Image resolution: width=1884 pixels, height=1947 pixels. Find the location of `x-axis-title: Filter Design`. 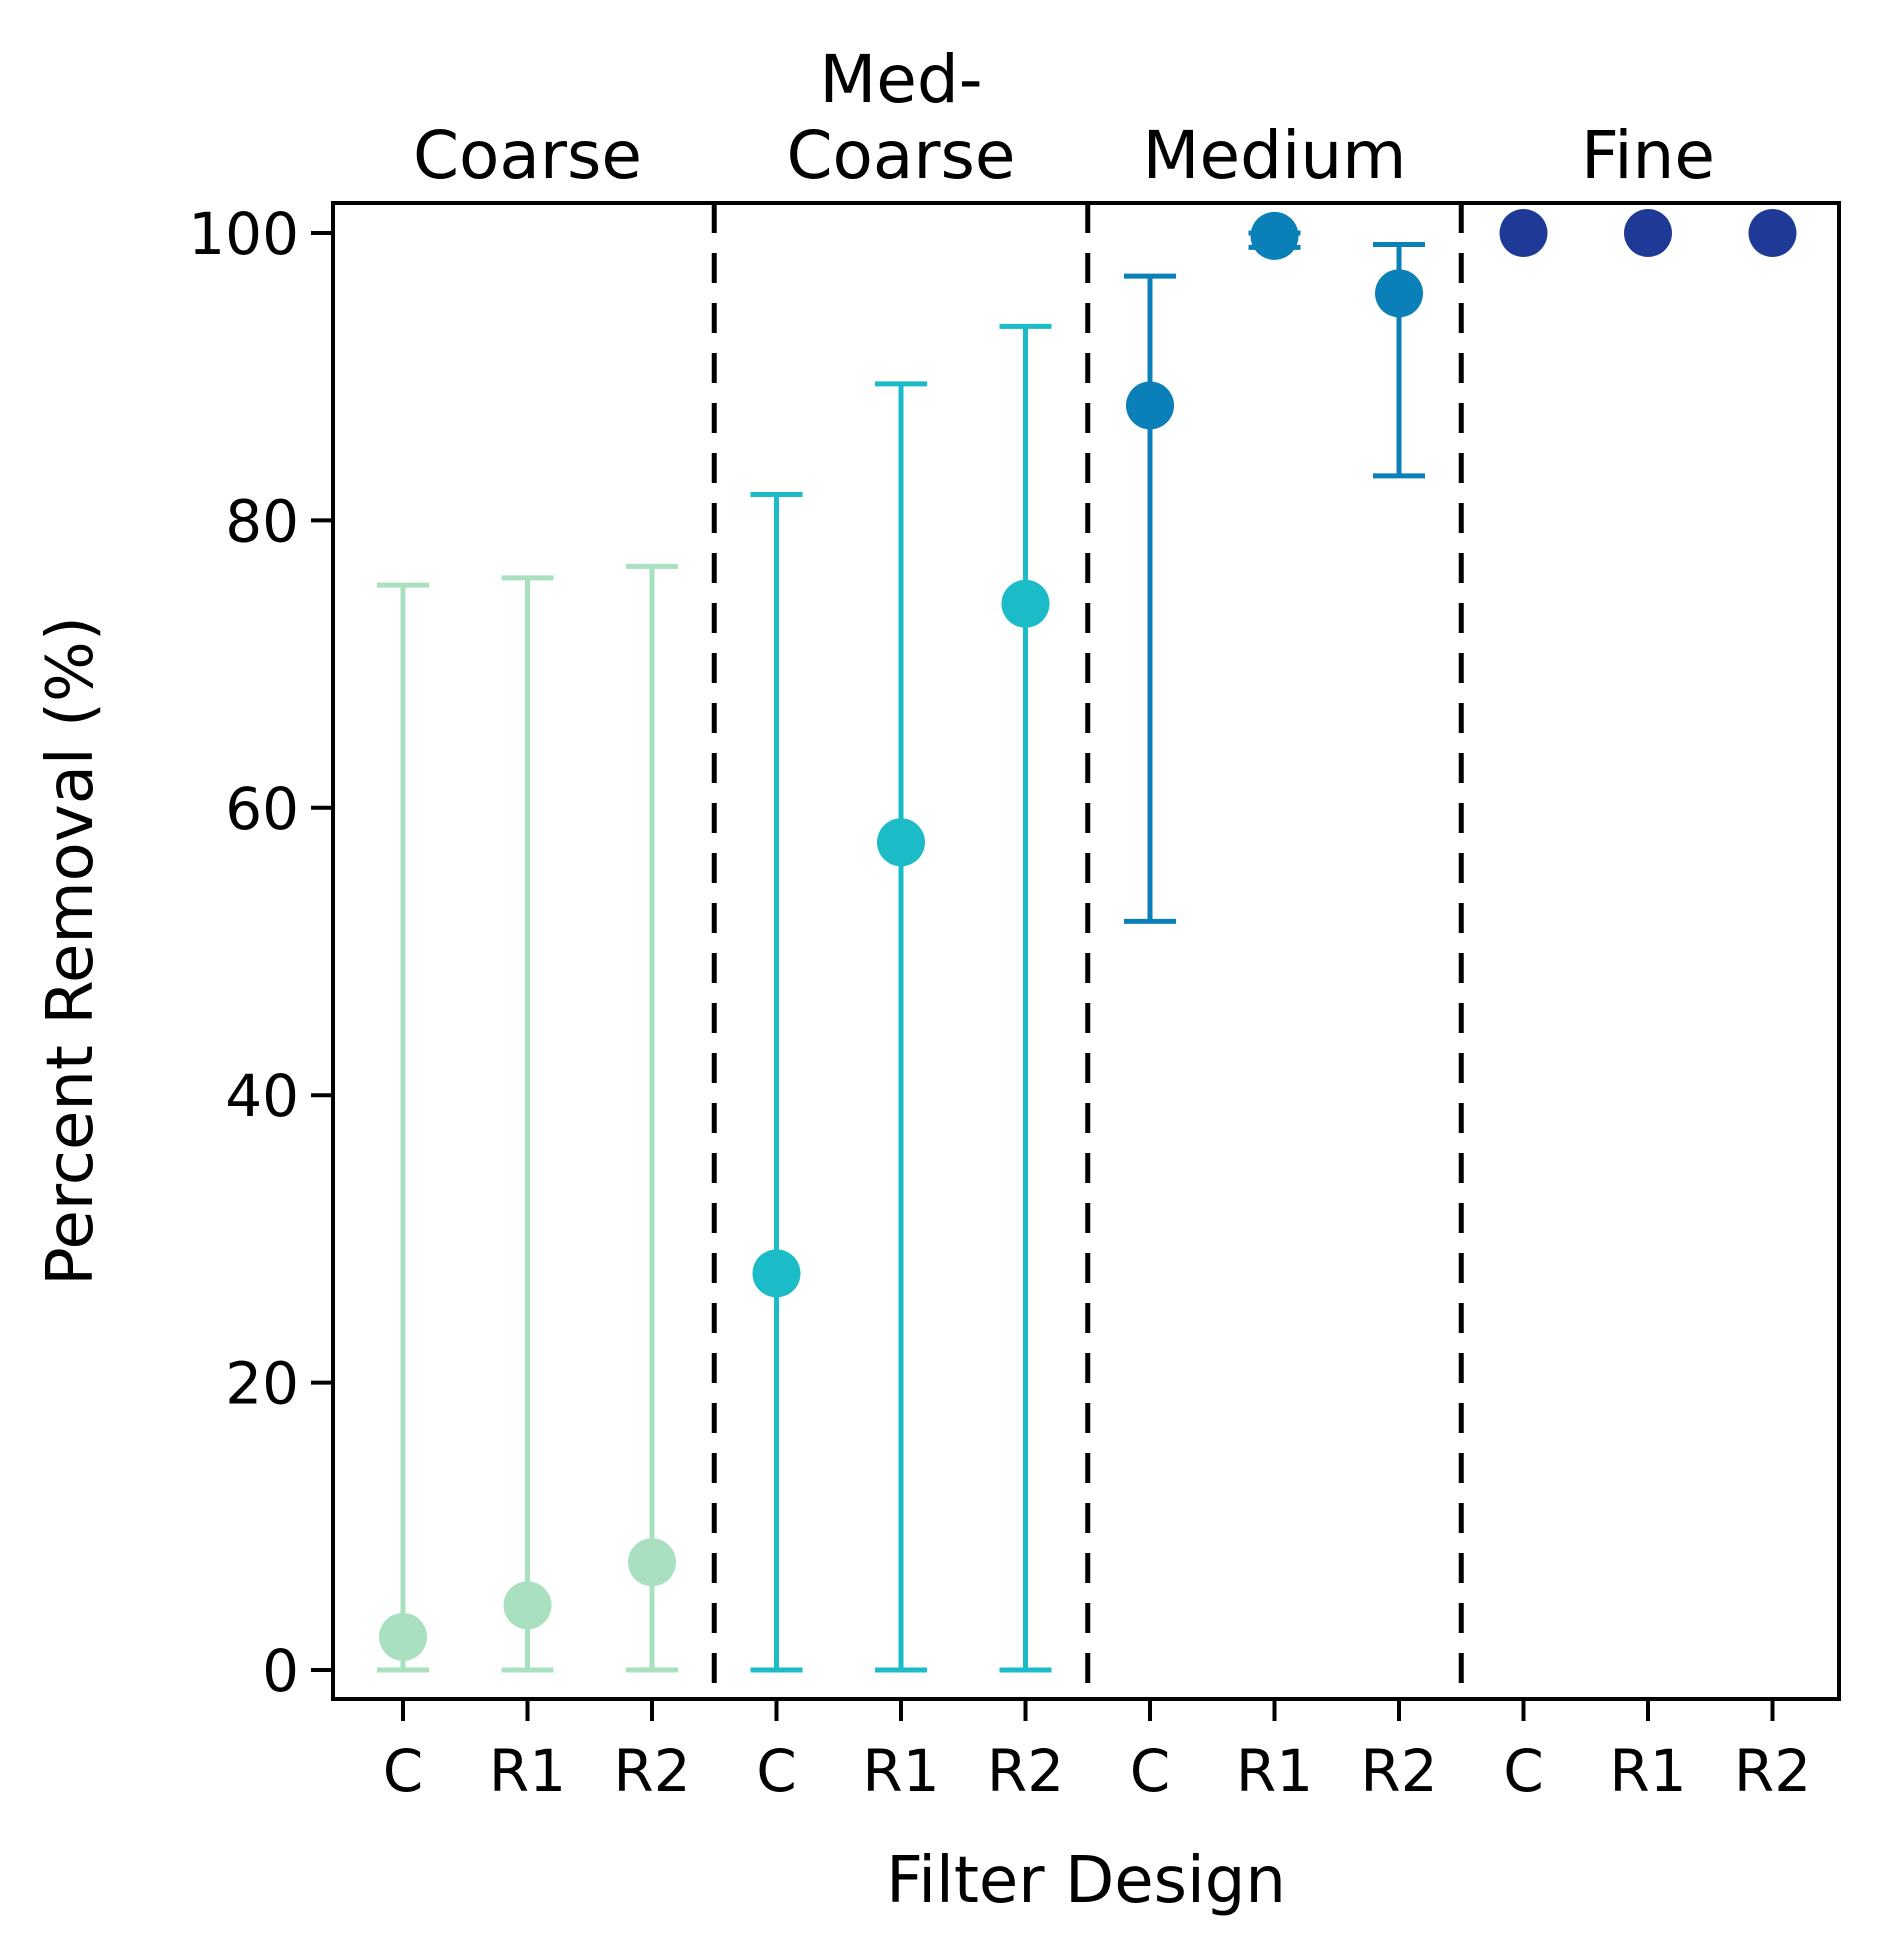

x-axis-title: Filter Design is located at coordinates (1086, 1881).